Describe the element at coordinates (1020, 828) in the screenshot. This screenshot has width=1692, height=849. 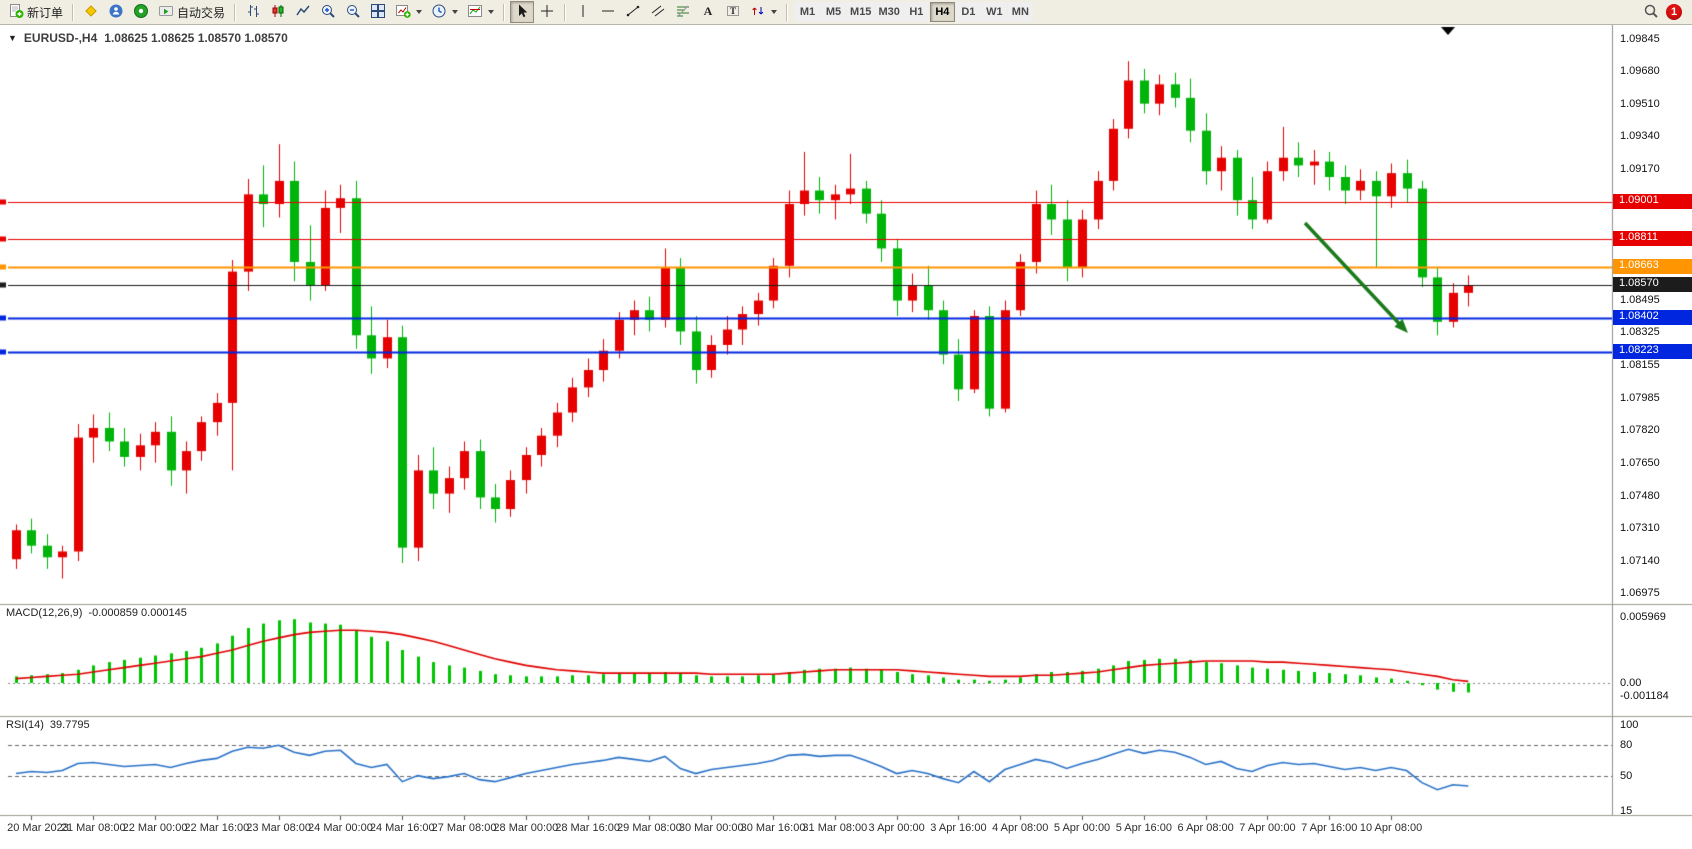
I see `time-axis-label: 4 Apr 08:00` at that location.